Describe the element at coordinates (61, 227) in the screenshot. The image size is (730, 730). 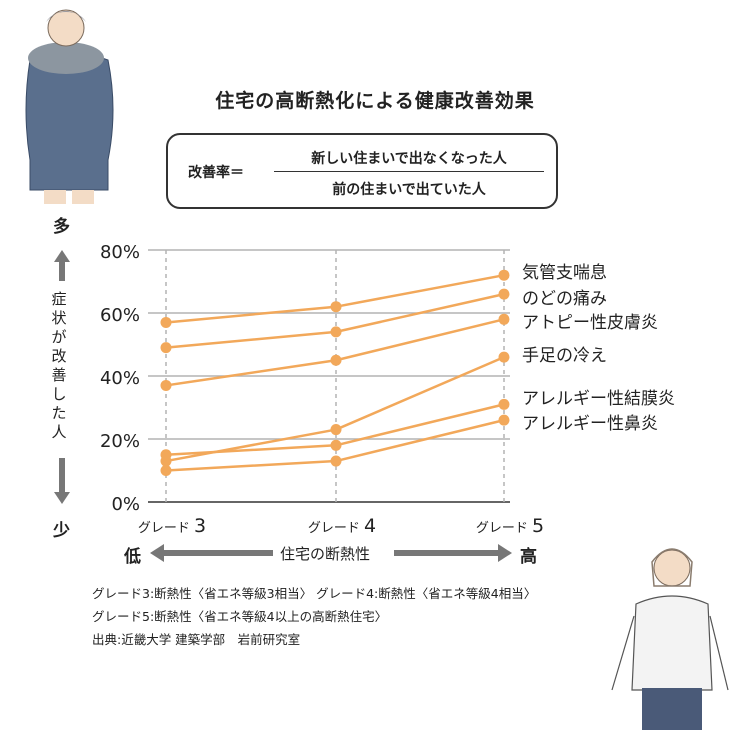
I see `y-axis-top-label: 多` at that location.